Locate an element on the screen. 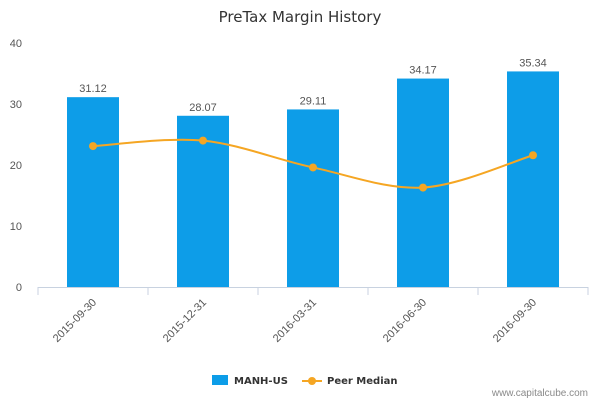 This screenshot has width=600, height=400. x-tick-label: 2016-06-30 is located at coordinates (405, 321).